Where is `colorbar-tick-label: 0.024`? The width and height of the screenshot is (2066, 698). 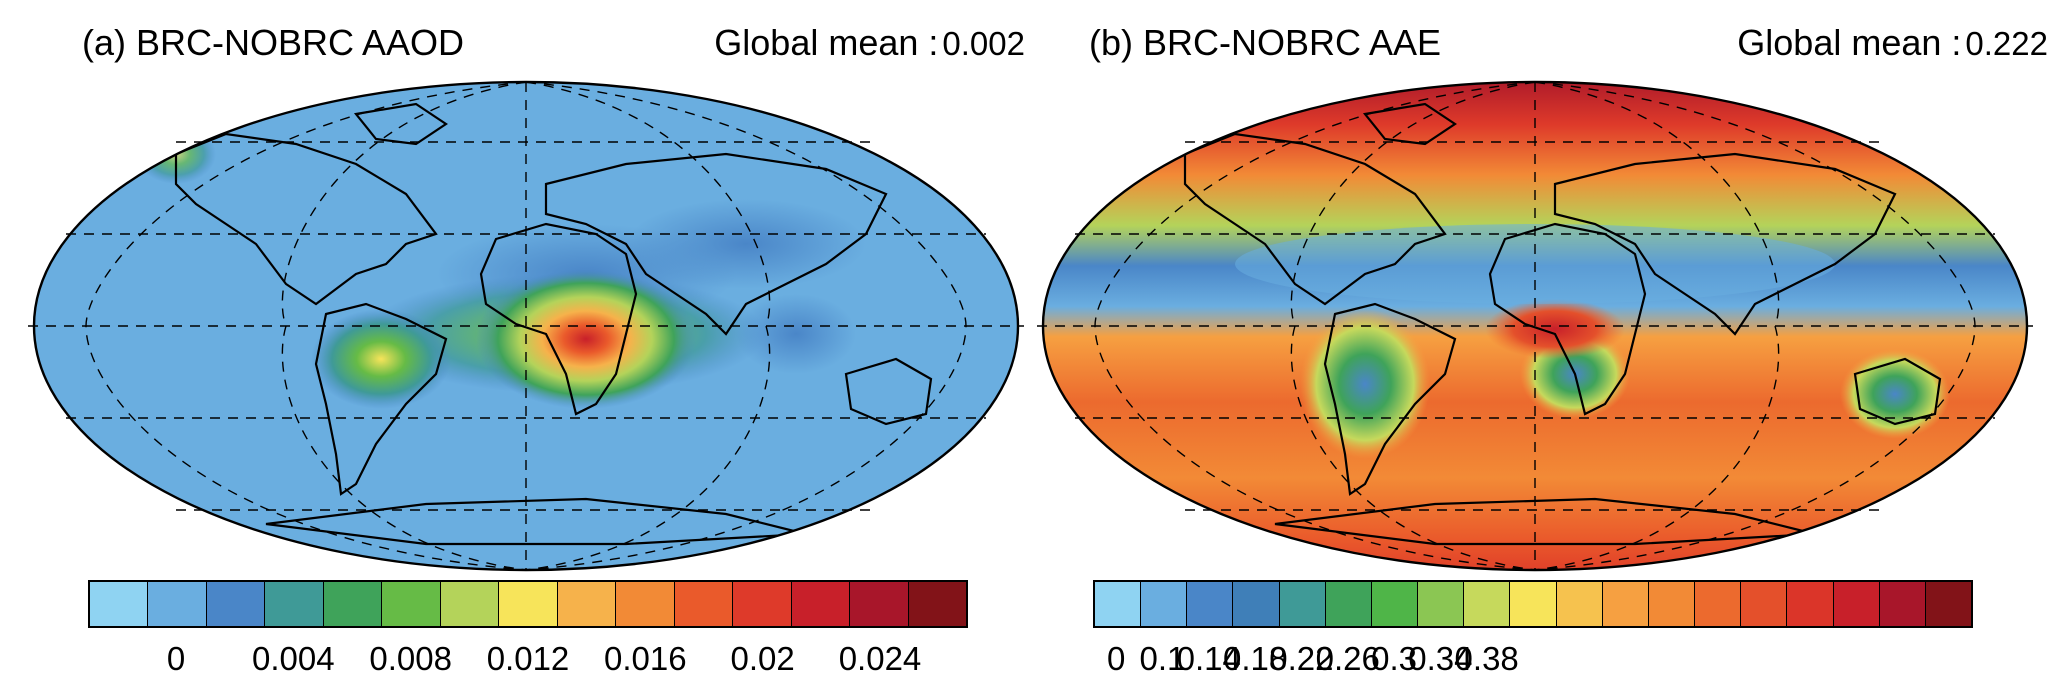
colorbar-tick-label: 0.024 is located at coordinates (880, 658).